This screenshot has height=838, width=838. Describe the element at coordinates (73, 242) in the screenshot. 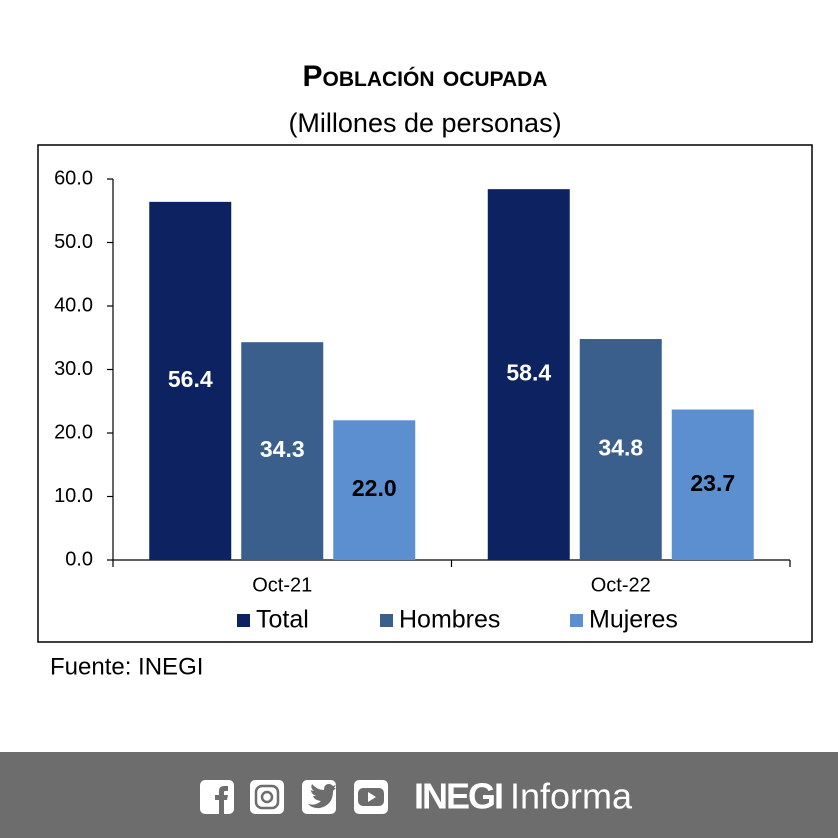

I see `y-tick-label: 50.0` at that location.